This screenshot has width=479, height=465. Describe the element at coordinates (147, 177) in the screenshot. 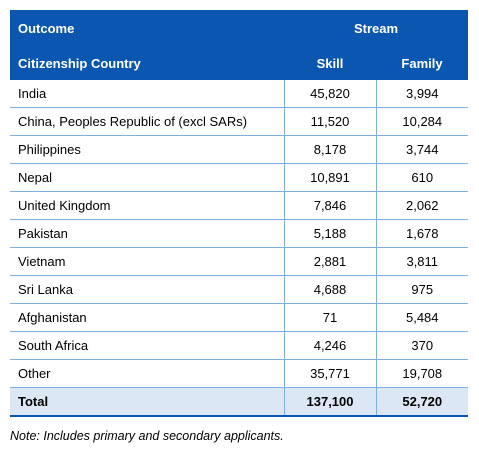

I see `country-cell: Nepal` at that location.